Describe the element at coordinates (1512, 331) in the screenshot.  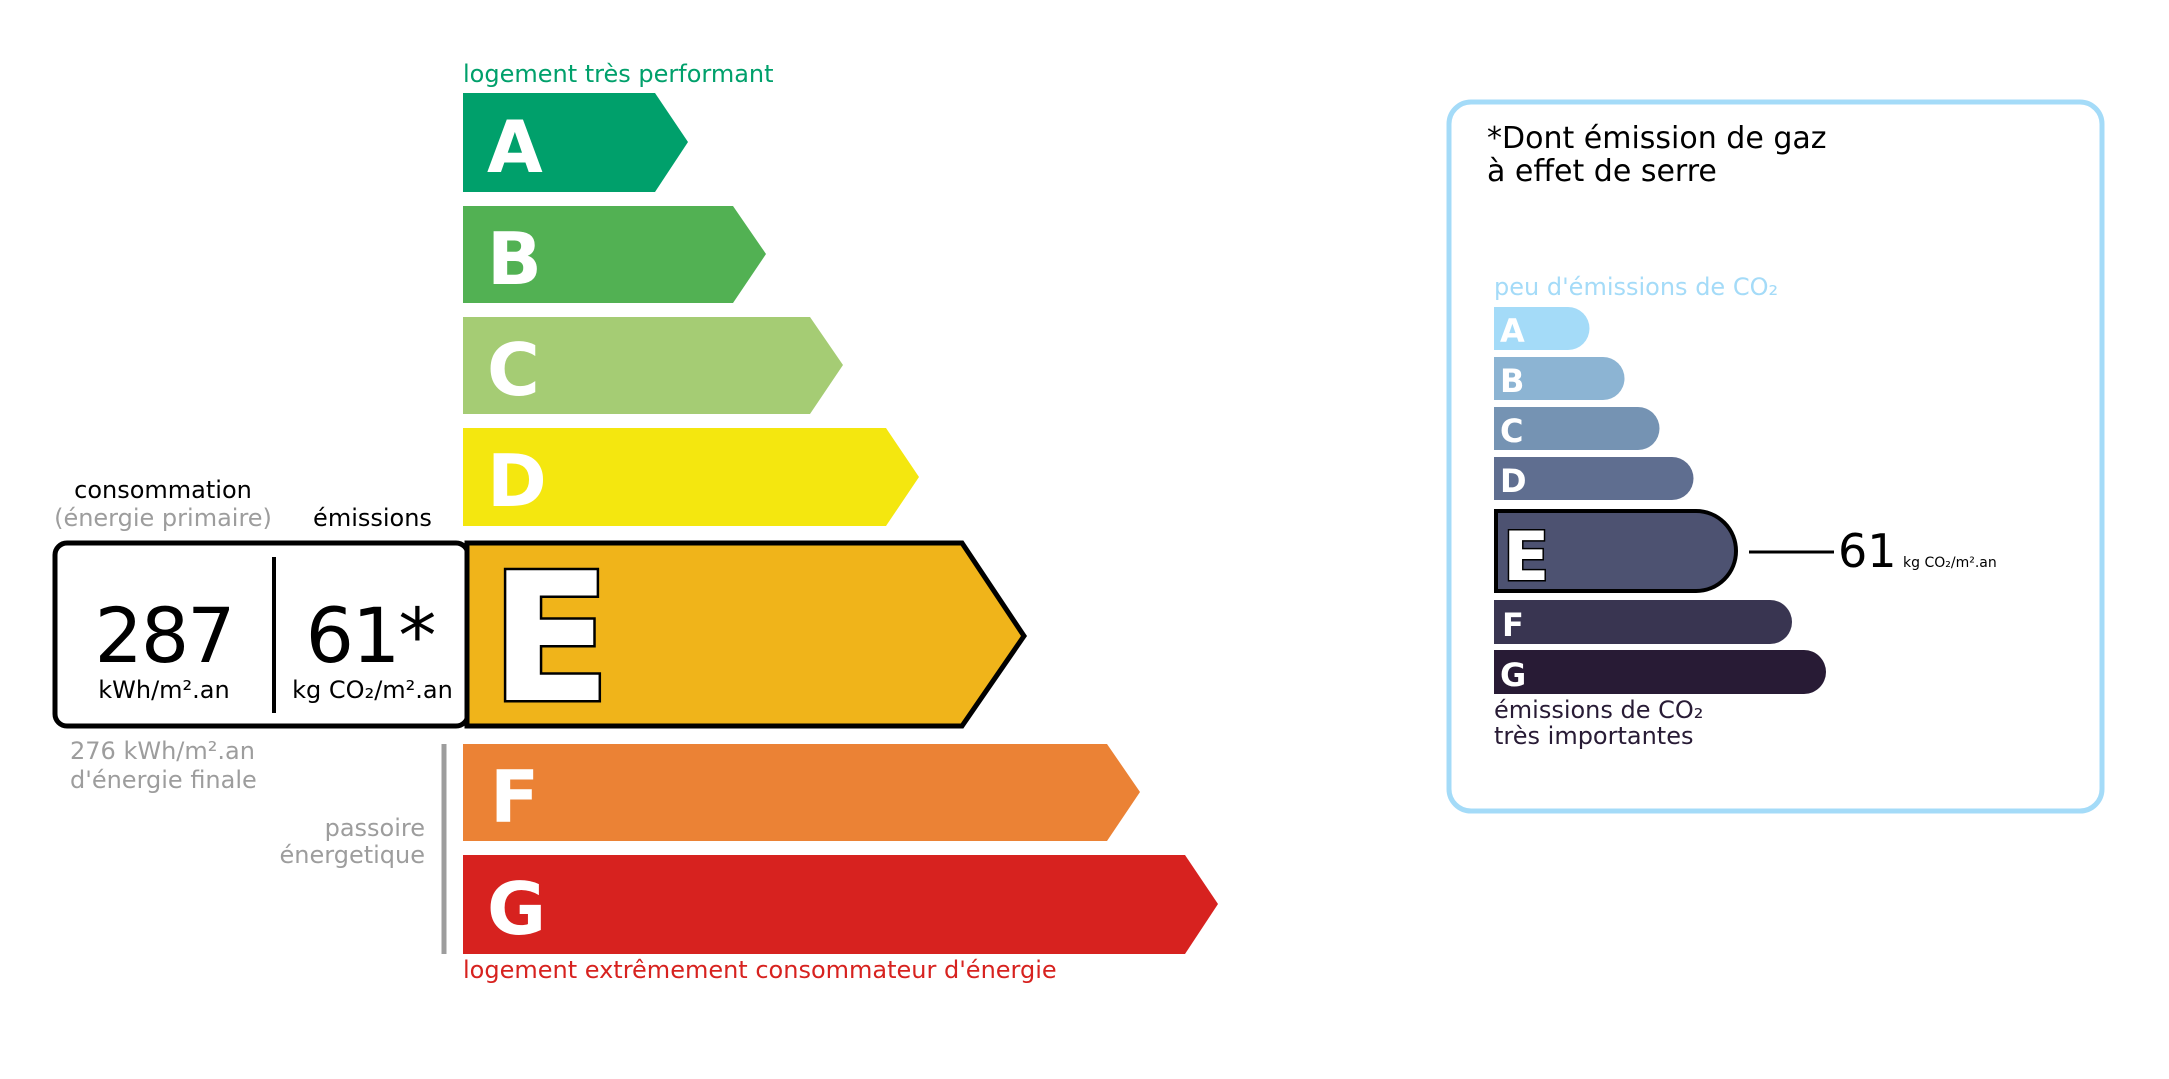
I see `ghg-letter-a: A` at that location.